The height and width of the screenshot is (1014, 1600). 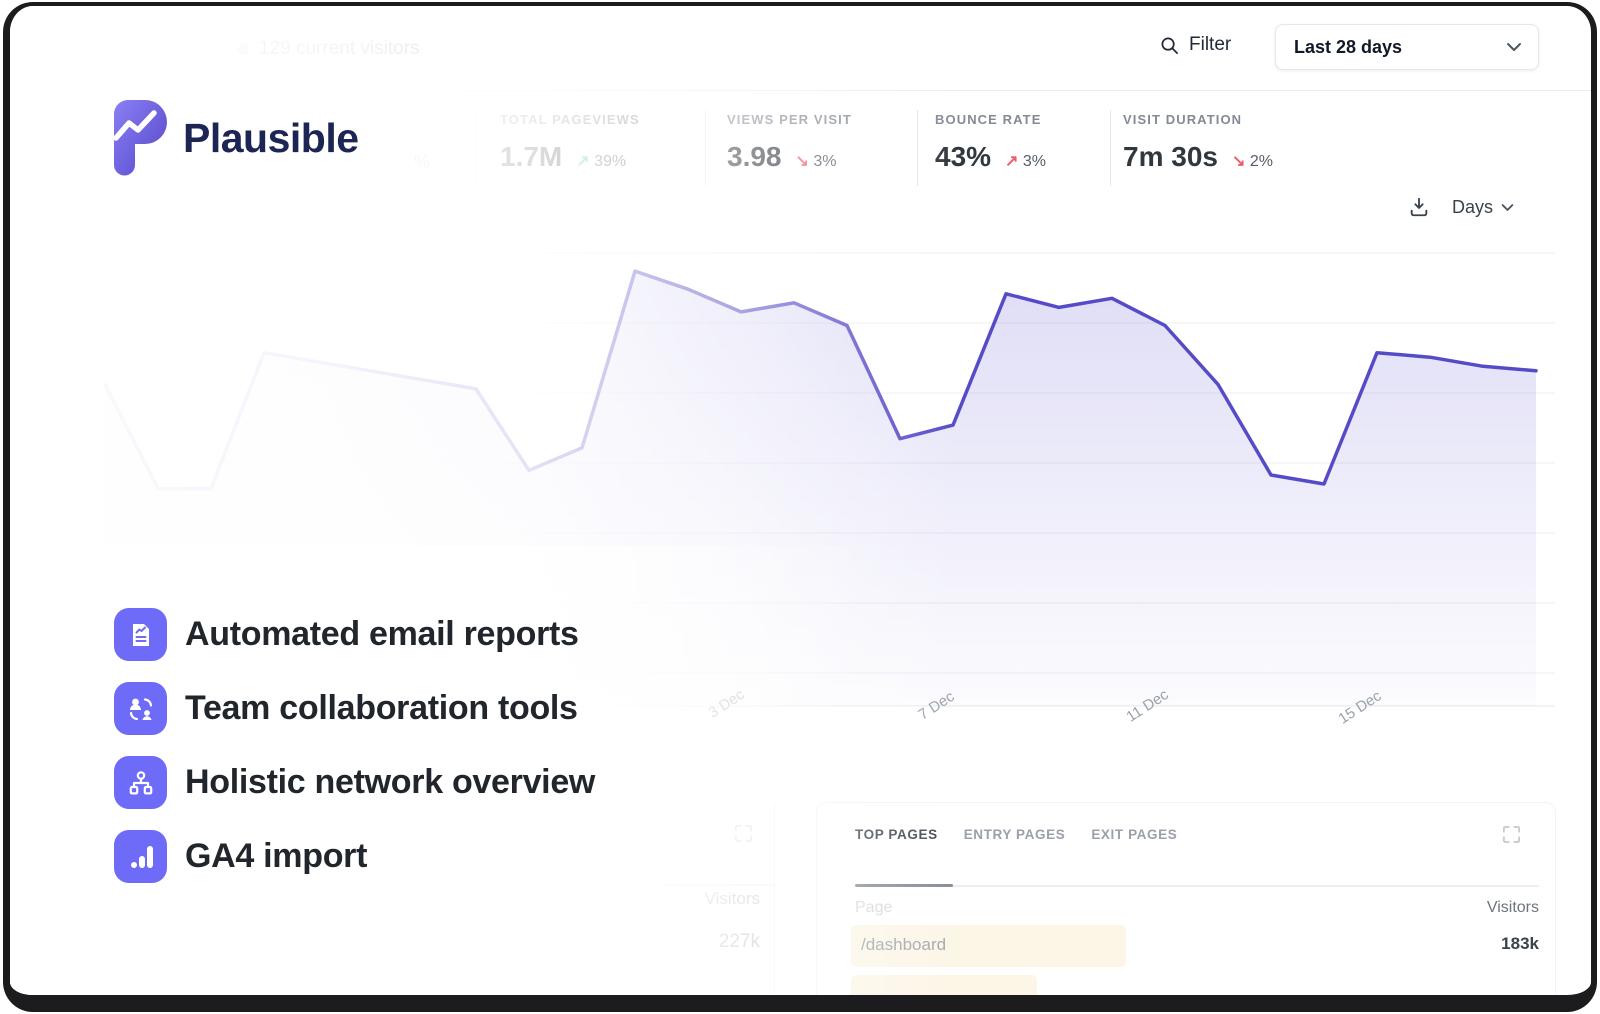 I want to click on feature-item: Automated email reports, so click(x=354, y=634).